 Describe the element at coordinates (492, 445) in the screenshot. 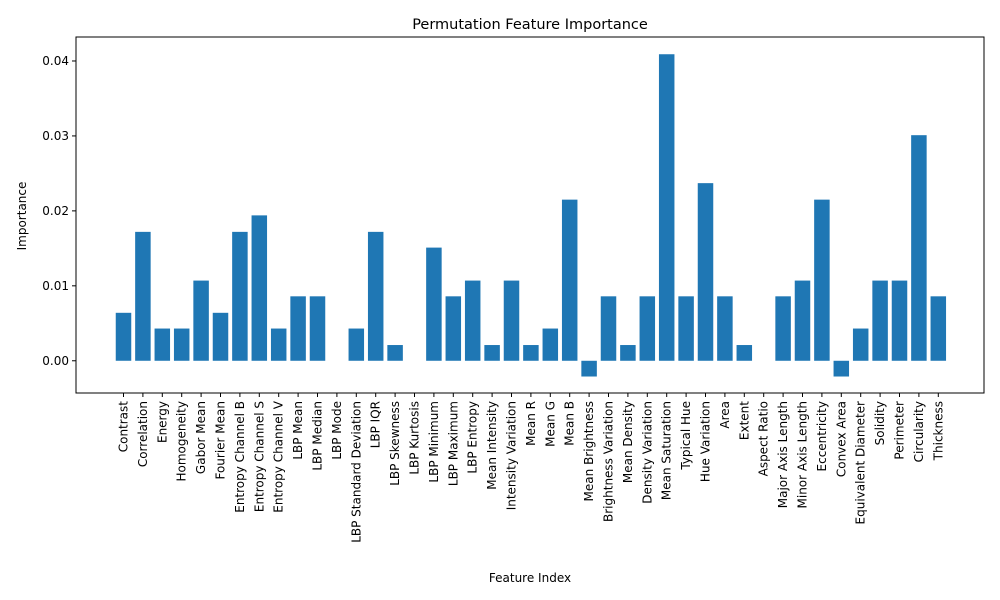

I see `x-tick-label: Mean Intensity` at that location.